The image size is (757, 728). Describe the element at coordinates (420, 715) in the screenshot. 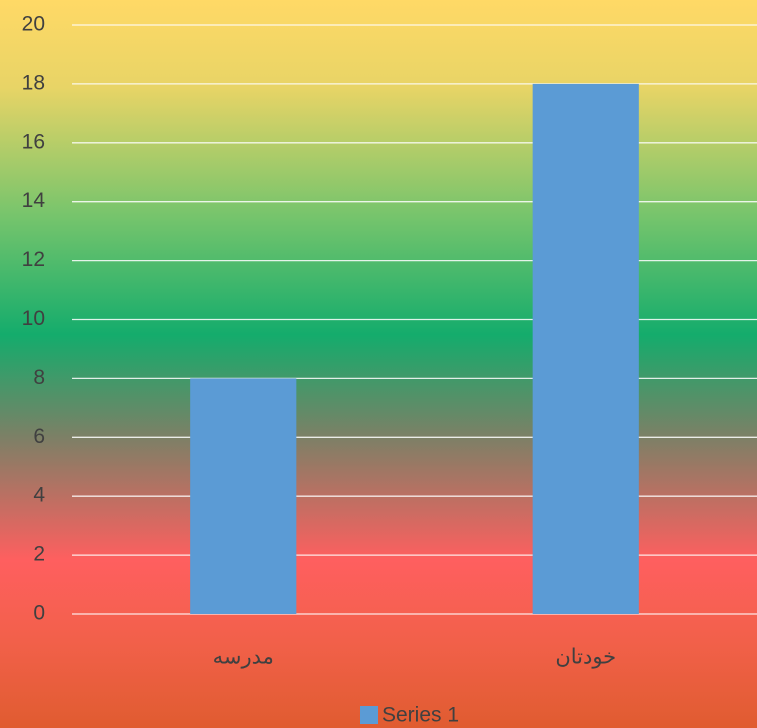

I see `legend-label: Series 1` at that location.